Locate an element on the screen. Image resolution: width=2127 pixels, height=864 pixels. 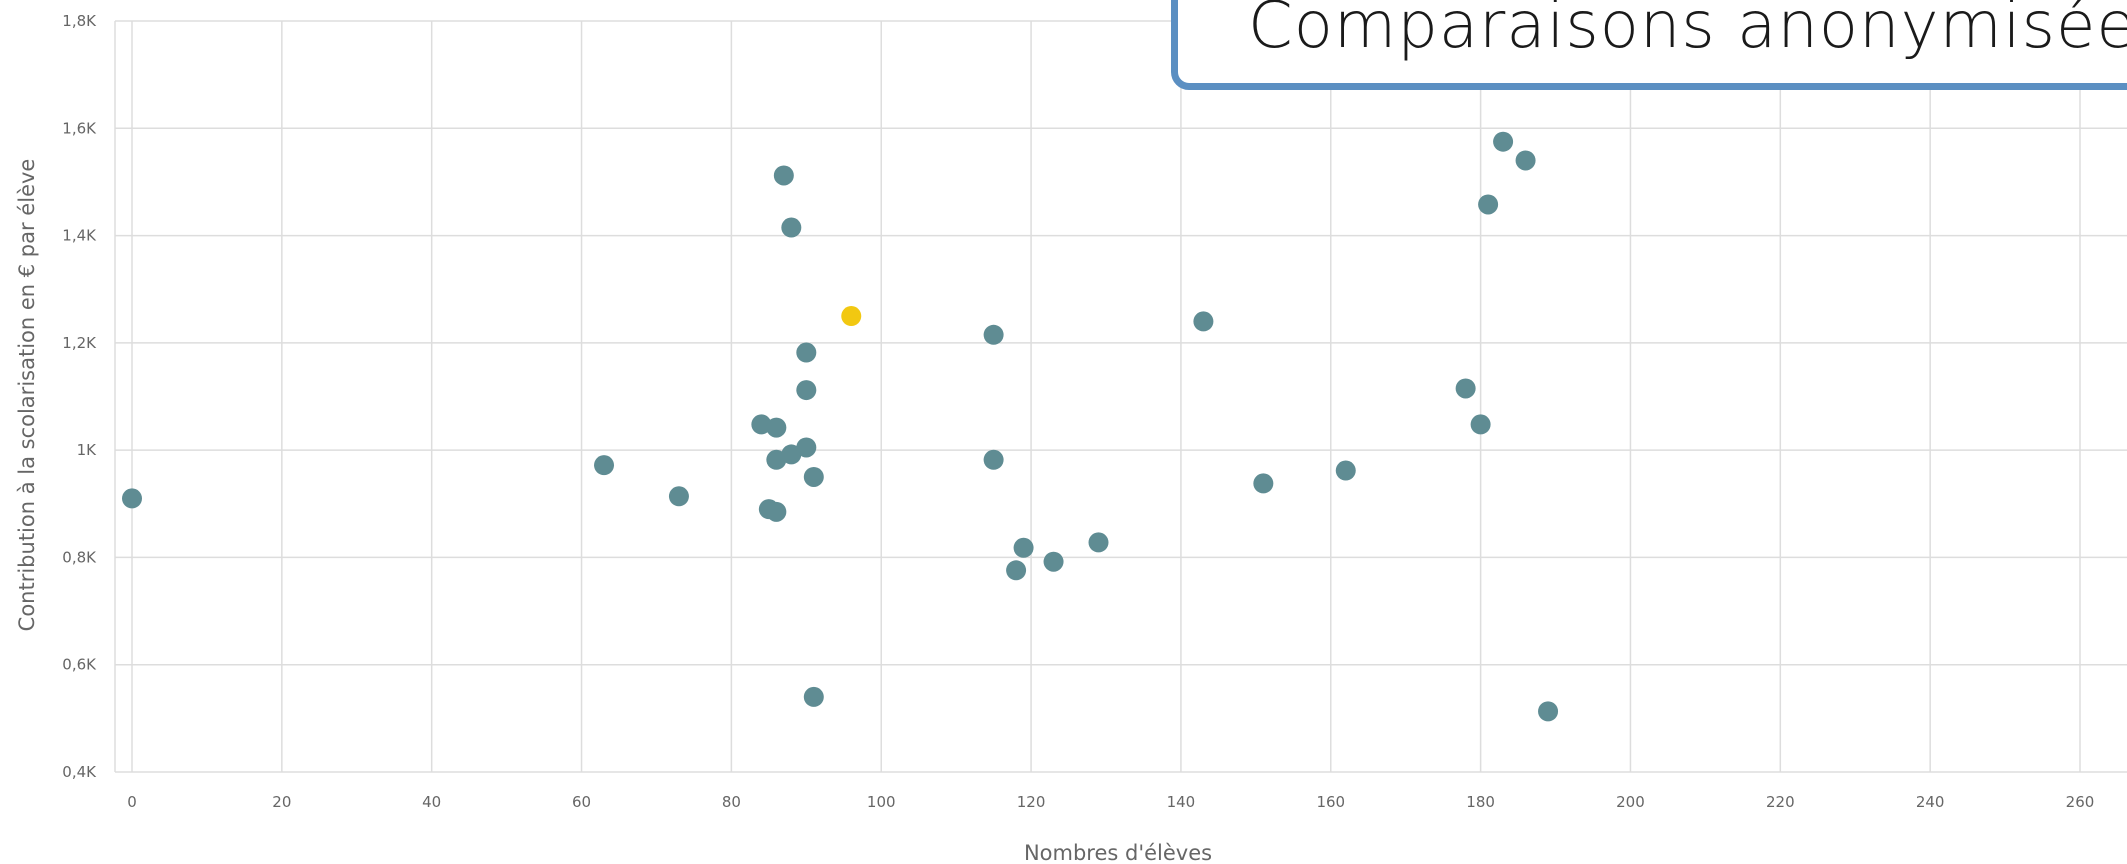
y-tick-label: 1,6K is located at coordinates (79, 128).